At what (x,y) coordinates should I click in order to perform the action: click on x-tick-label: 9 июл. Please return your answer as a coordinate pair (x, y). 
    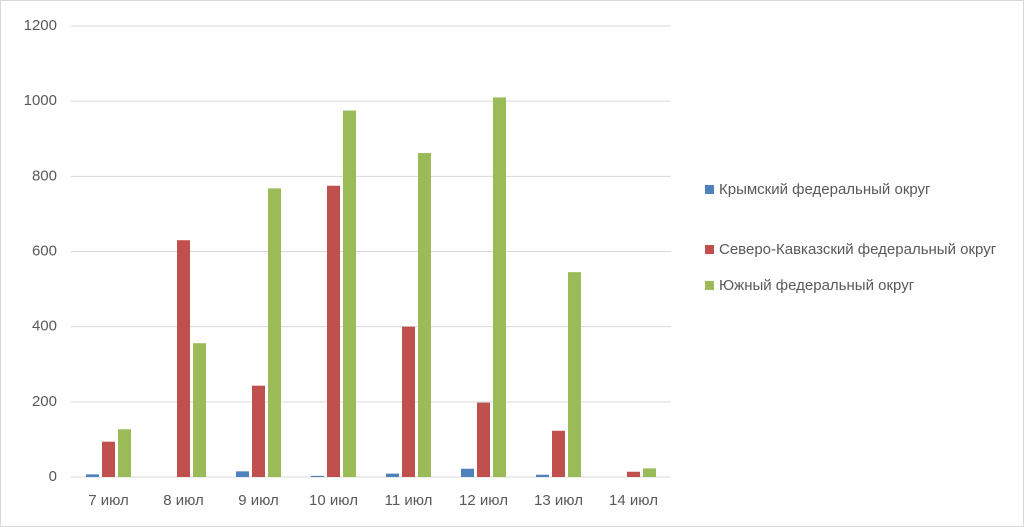
    Looking at the image, I should click on (258, 500).